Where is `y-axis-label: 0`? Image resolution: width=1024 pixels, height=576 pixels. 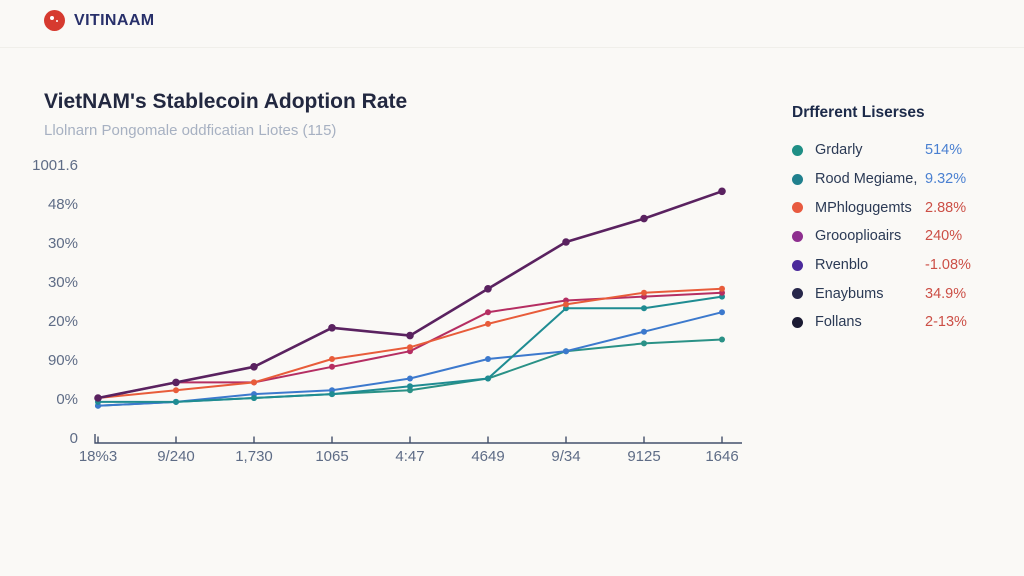
y-axis-label: 0 is located at coordinates (74, 438).